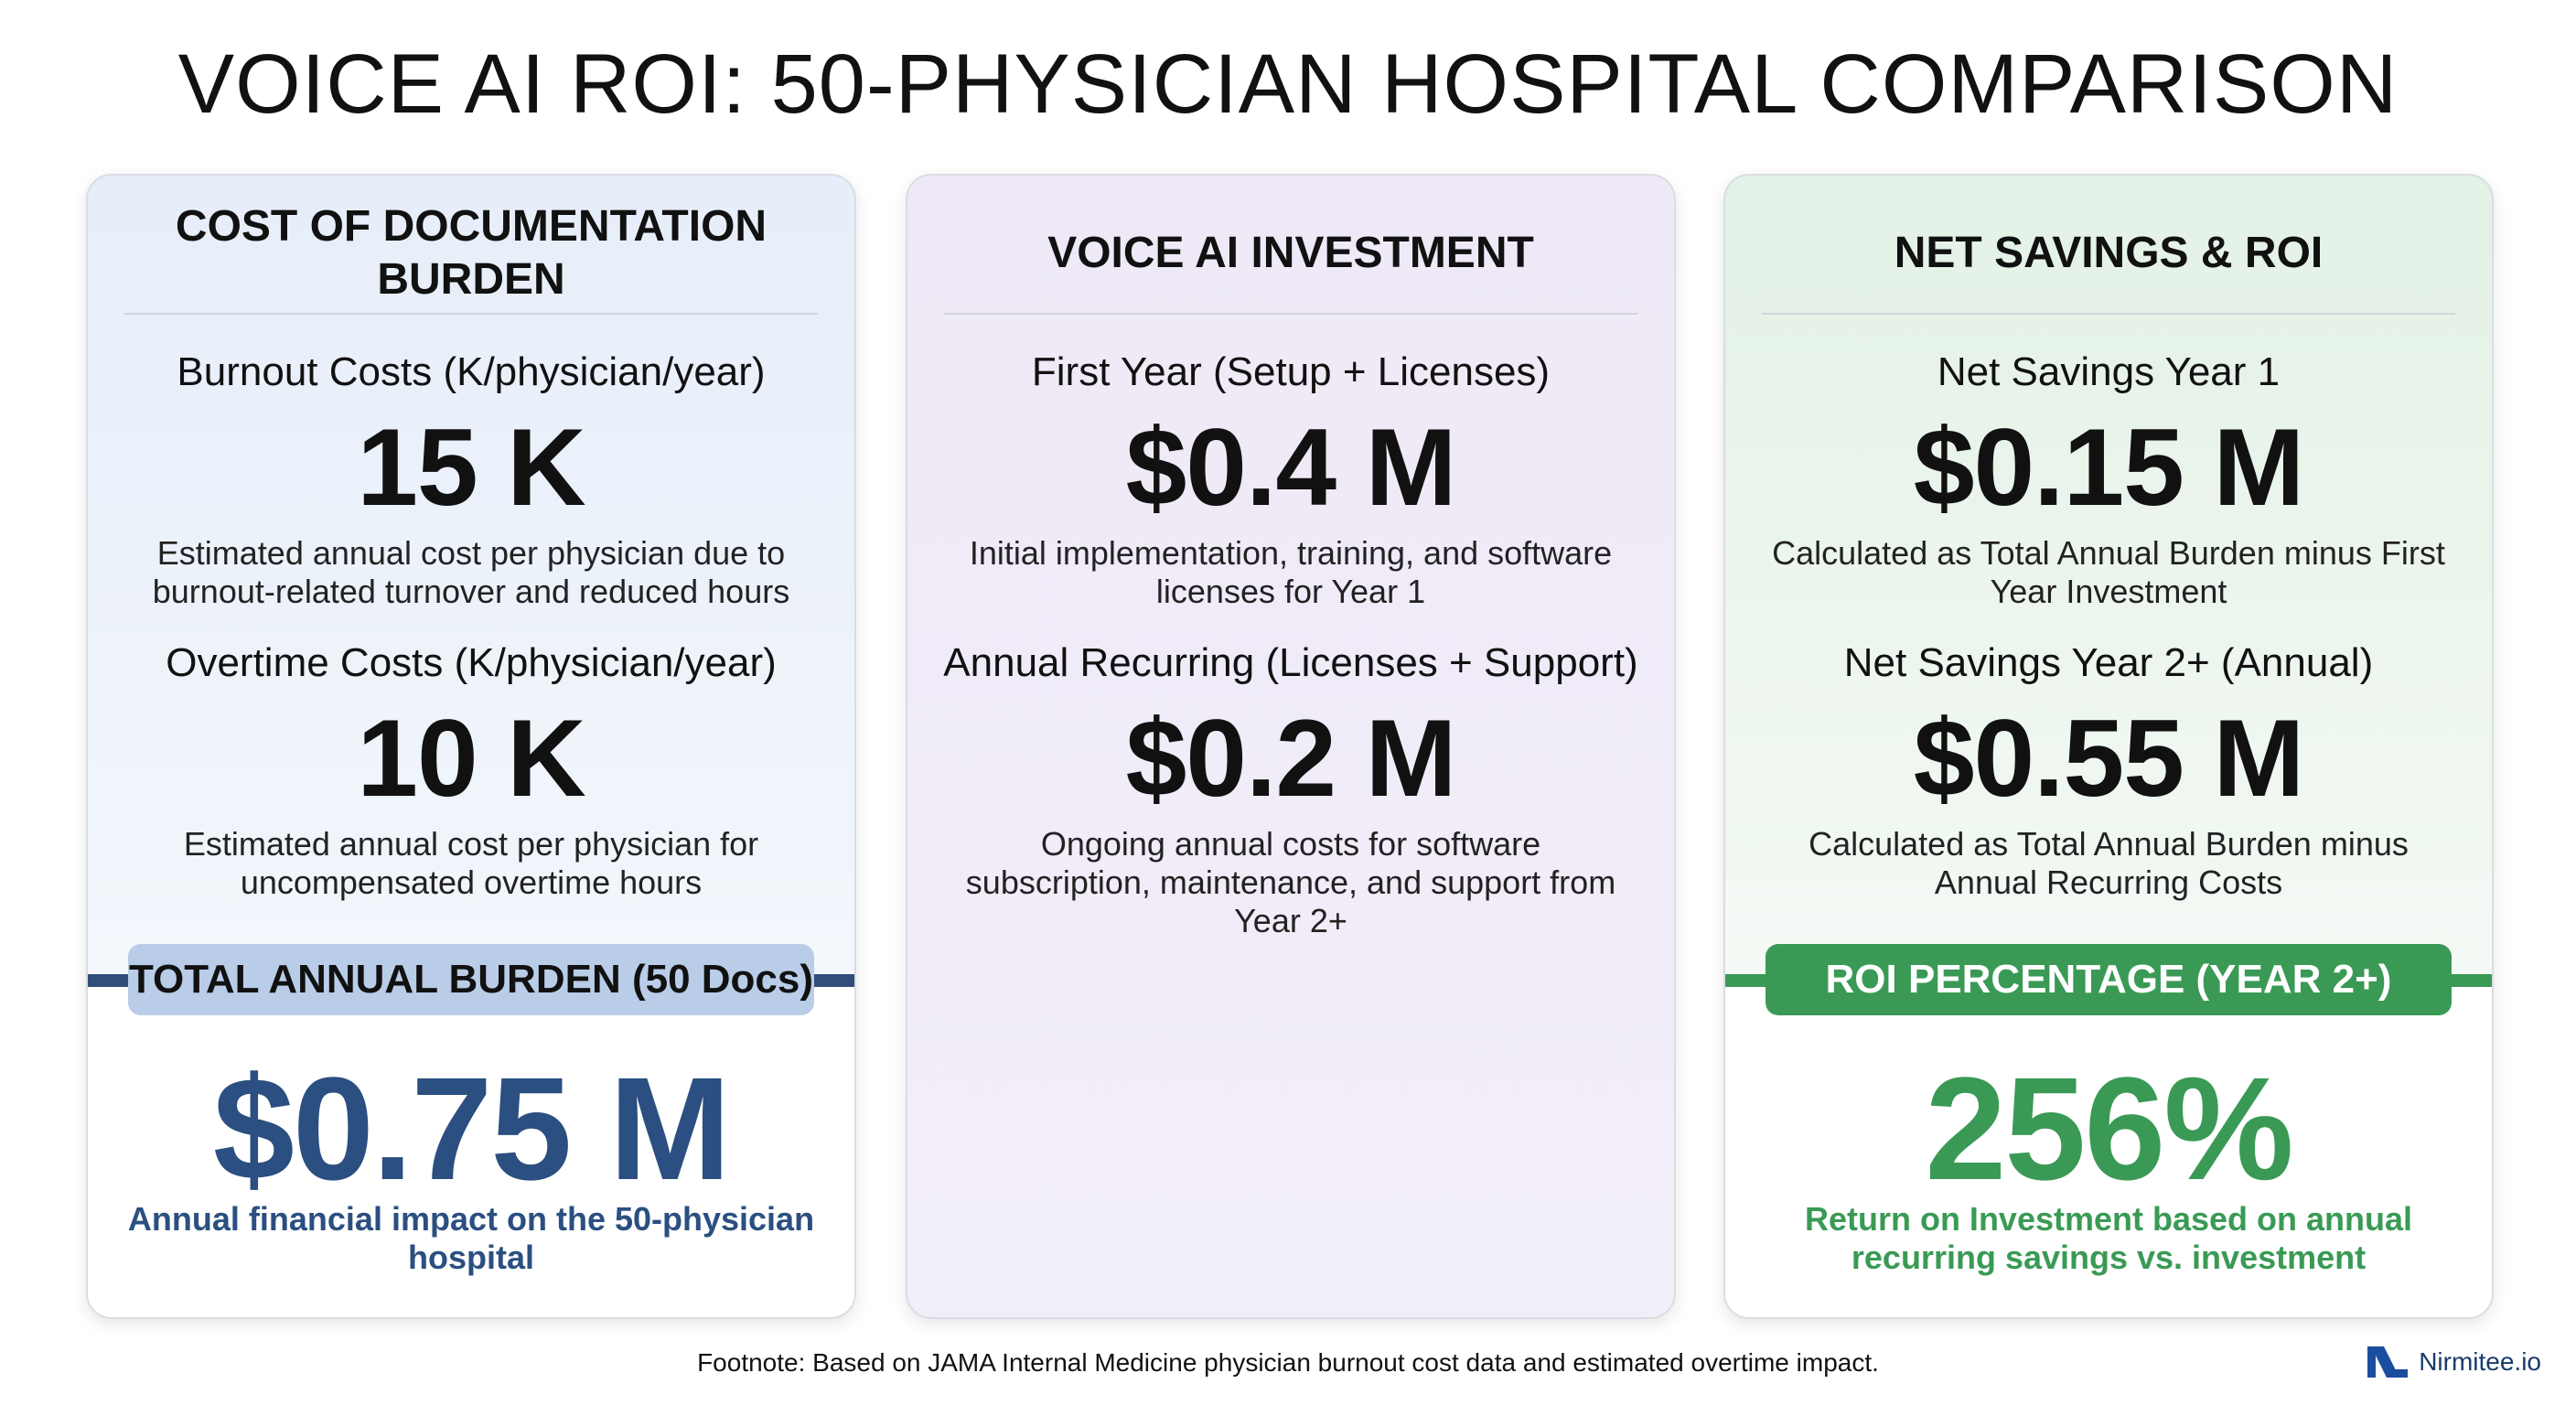  Describe the element at coordinates (2108, 662) in the screenshot. I see `net-savings-year2-label: Net Savings Year 2+ (Annual)` at that location.